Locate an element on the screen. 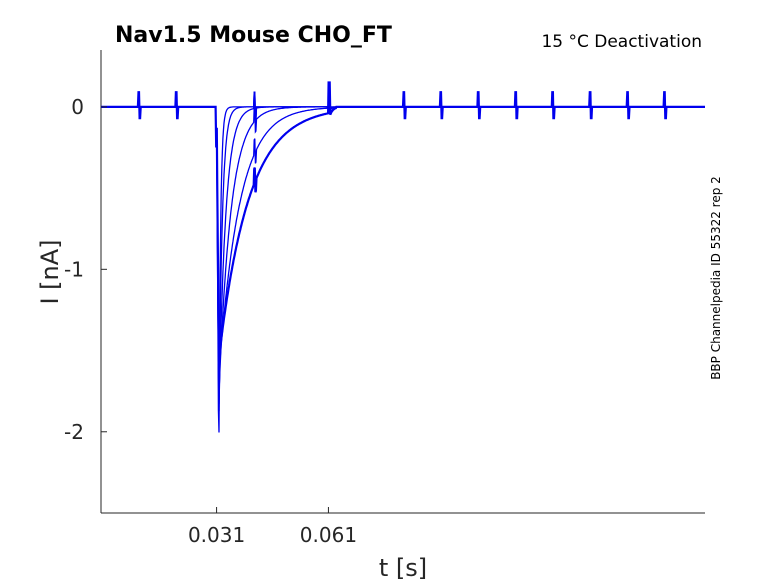 Image resolution: width=778 pixels, height=583 pixels. x-tick-label: 0.061 is located at coordinates (328, 535).